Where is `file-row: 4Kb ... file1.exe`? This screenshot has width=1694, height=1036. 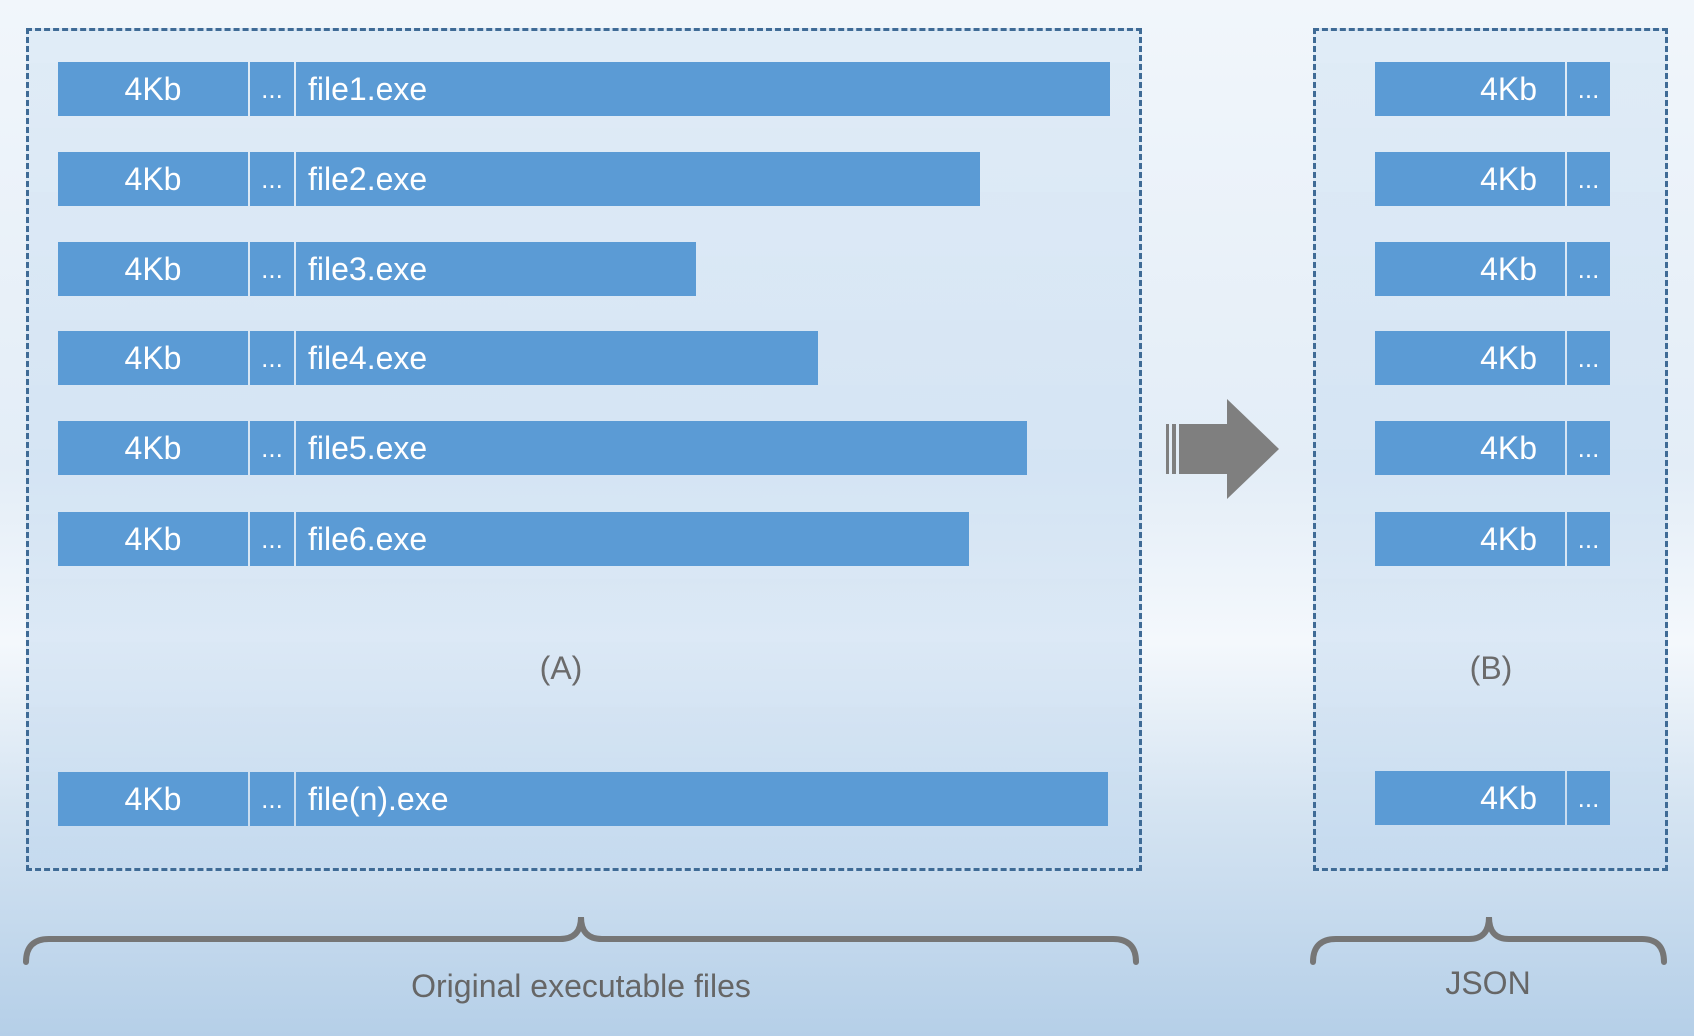 file-row: 4Kb ... file1.exe is located at coordinates (584, 89).